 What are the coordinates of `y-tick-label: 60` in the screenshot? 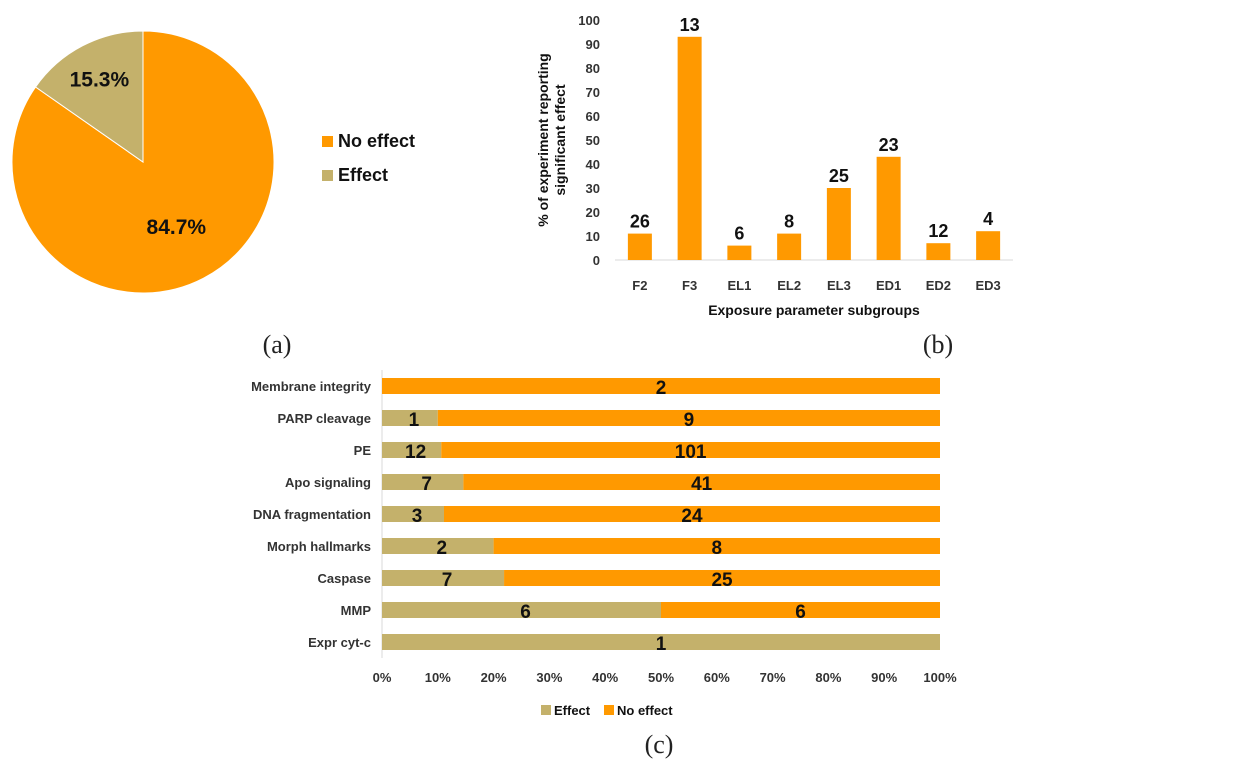 It's located at (593, 116).